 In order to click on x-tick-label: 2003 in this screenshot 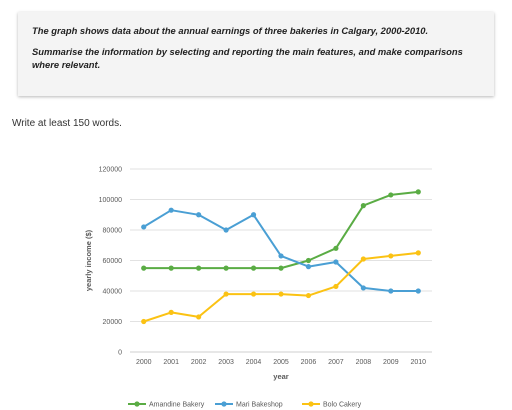, I will do `click(226, 362)`.